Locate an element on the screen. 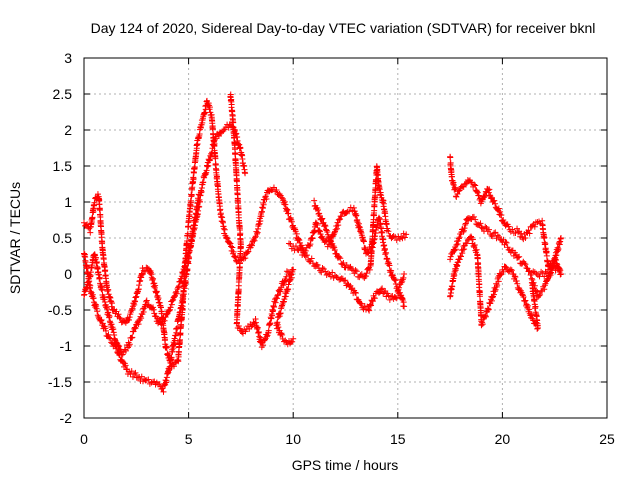  x-tick-label: 15 is located at coordinates (398, 439).